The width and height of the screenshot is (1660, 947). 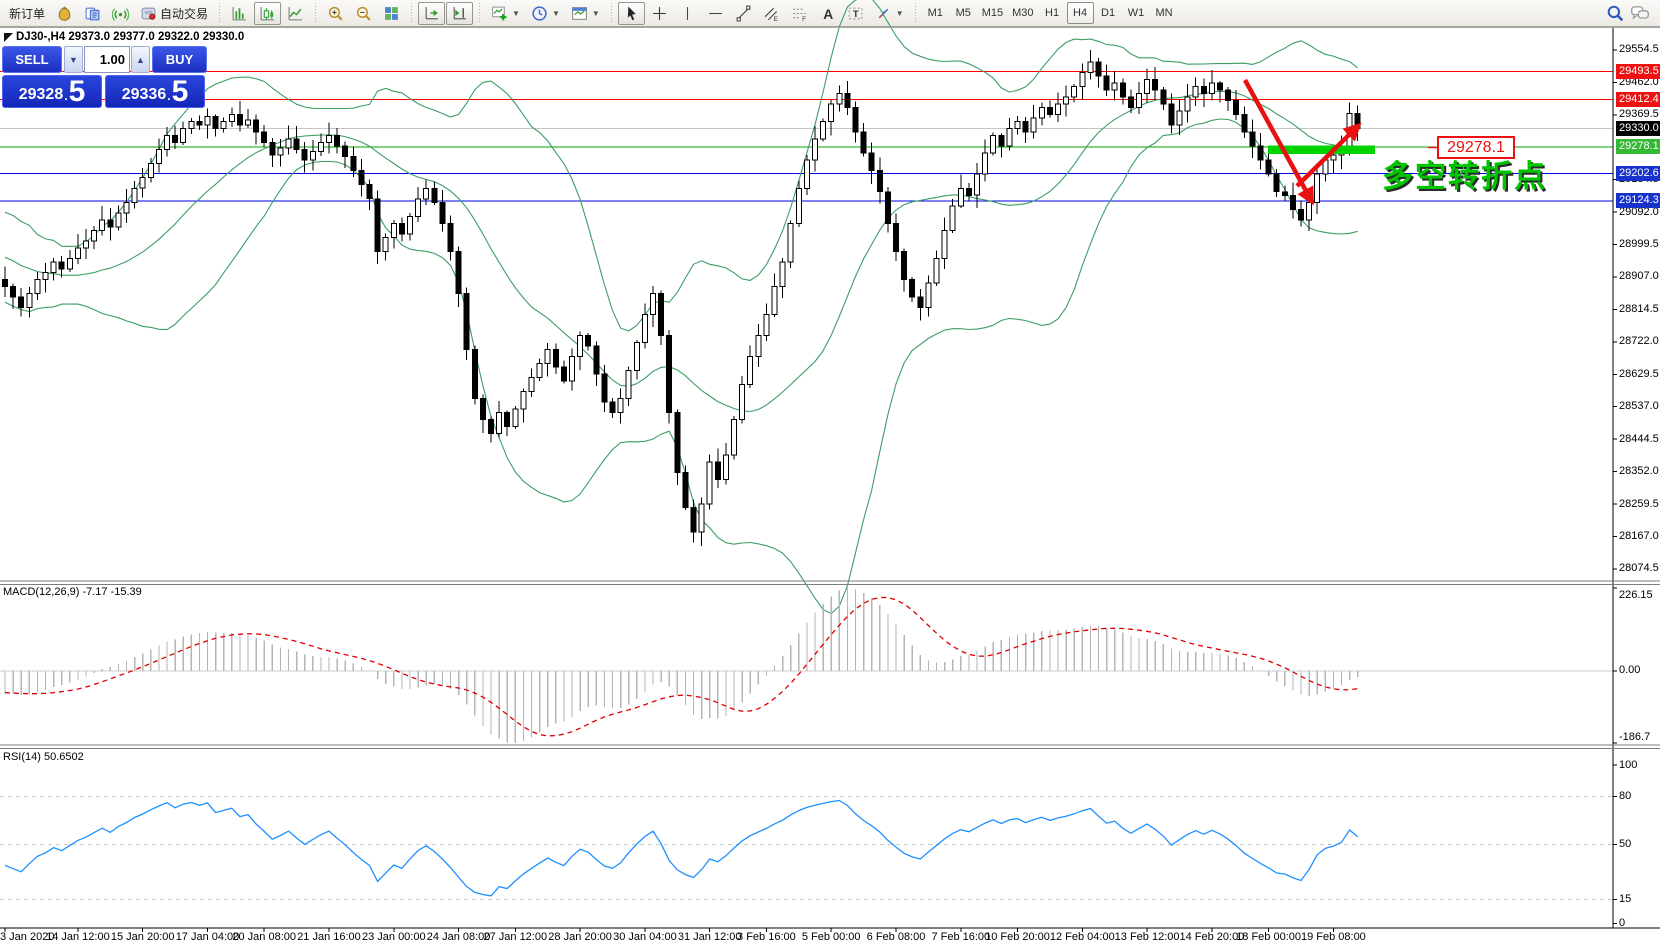 What do you see at coordinates (72, 592) in the screenshot?
I see `macd-label: MACD(12,26,9) -7.17 -15.39` at bounding box center [72, 592].